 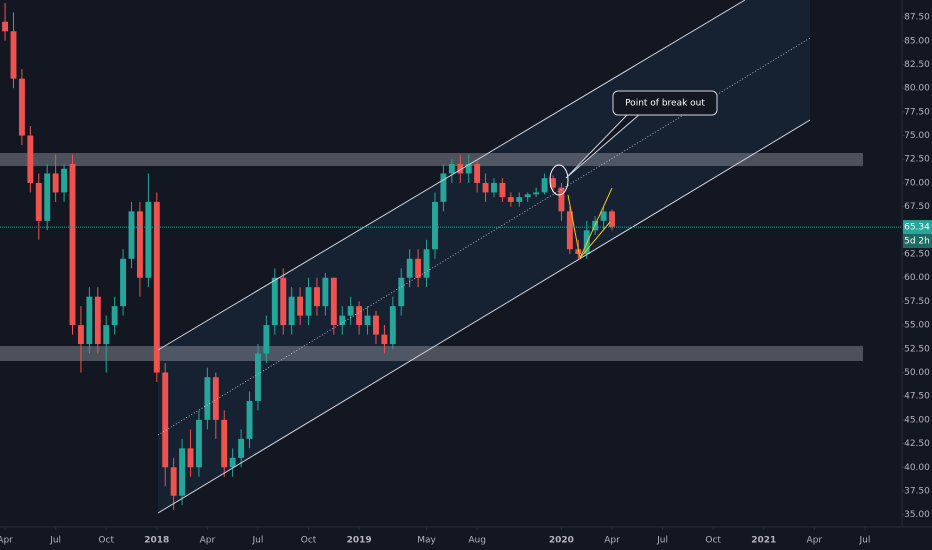 I want to click on x-tick-label: 2020, so click(x=561, y=541).